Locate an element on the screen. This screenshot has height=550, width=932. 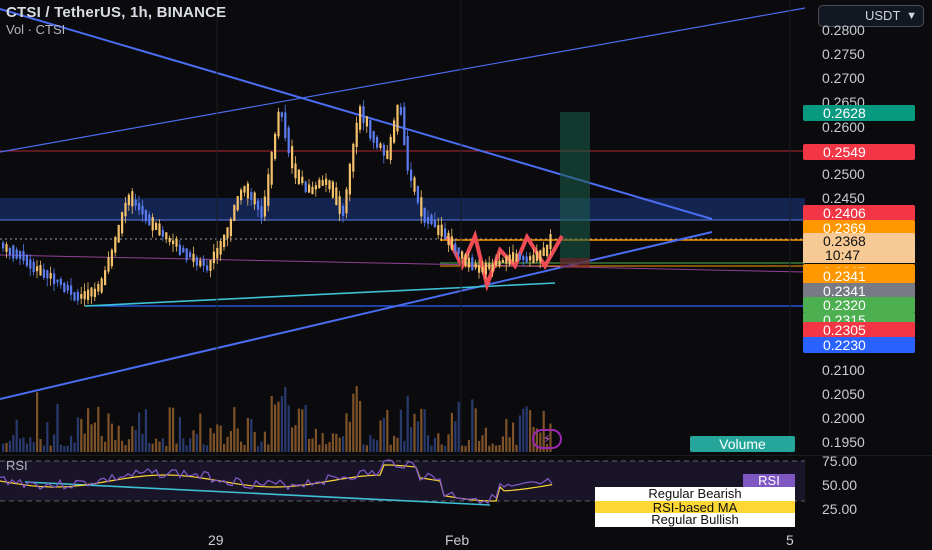
currency-button: USDT ▼ is located at coordinates (871, 16).